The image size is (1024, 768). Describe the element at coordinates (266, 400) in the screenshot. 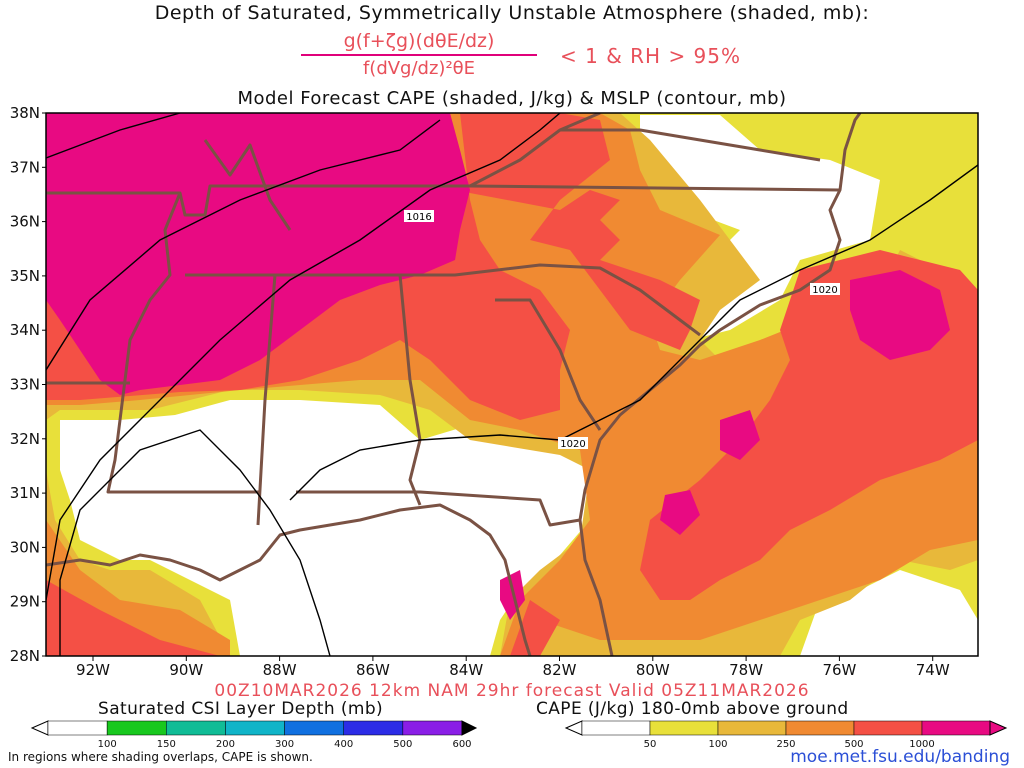

I see `border-ms-al` at that location.